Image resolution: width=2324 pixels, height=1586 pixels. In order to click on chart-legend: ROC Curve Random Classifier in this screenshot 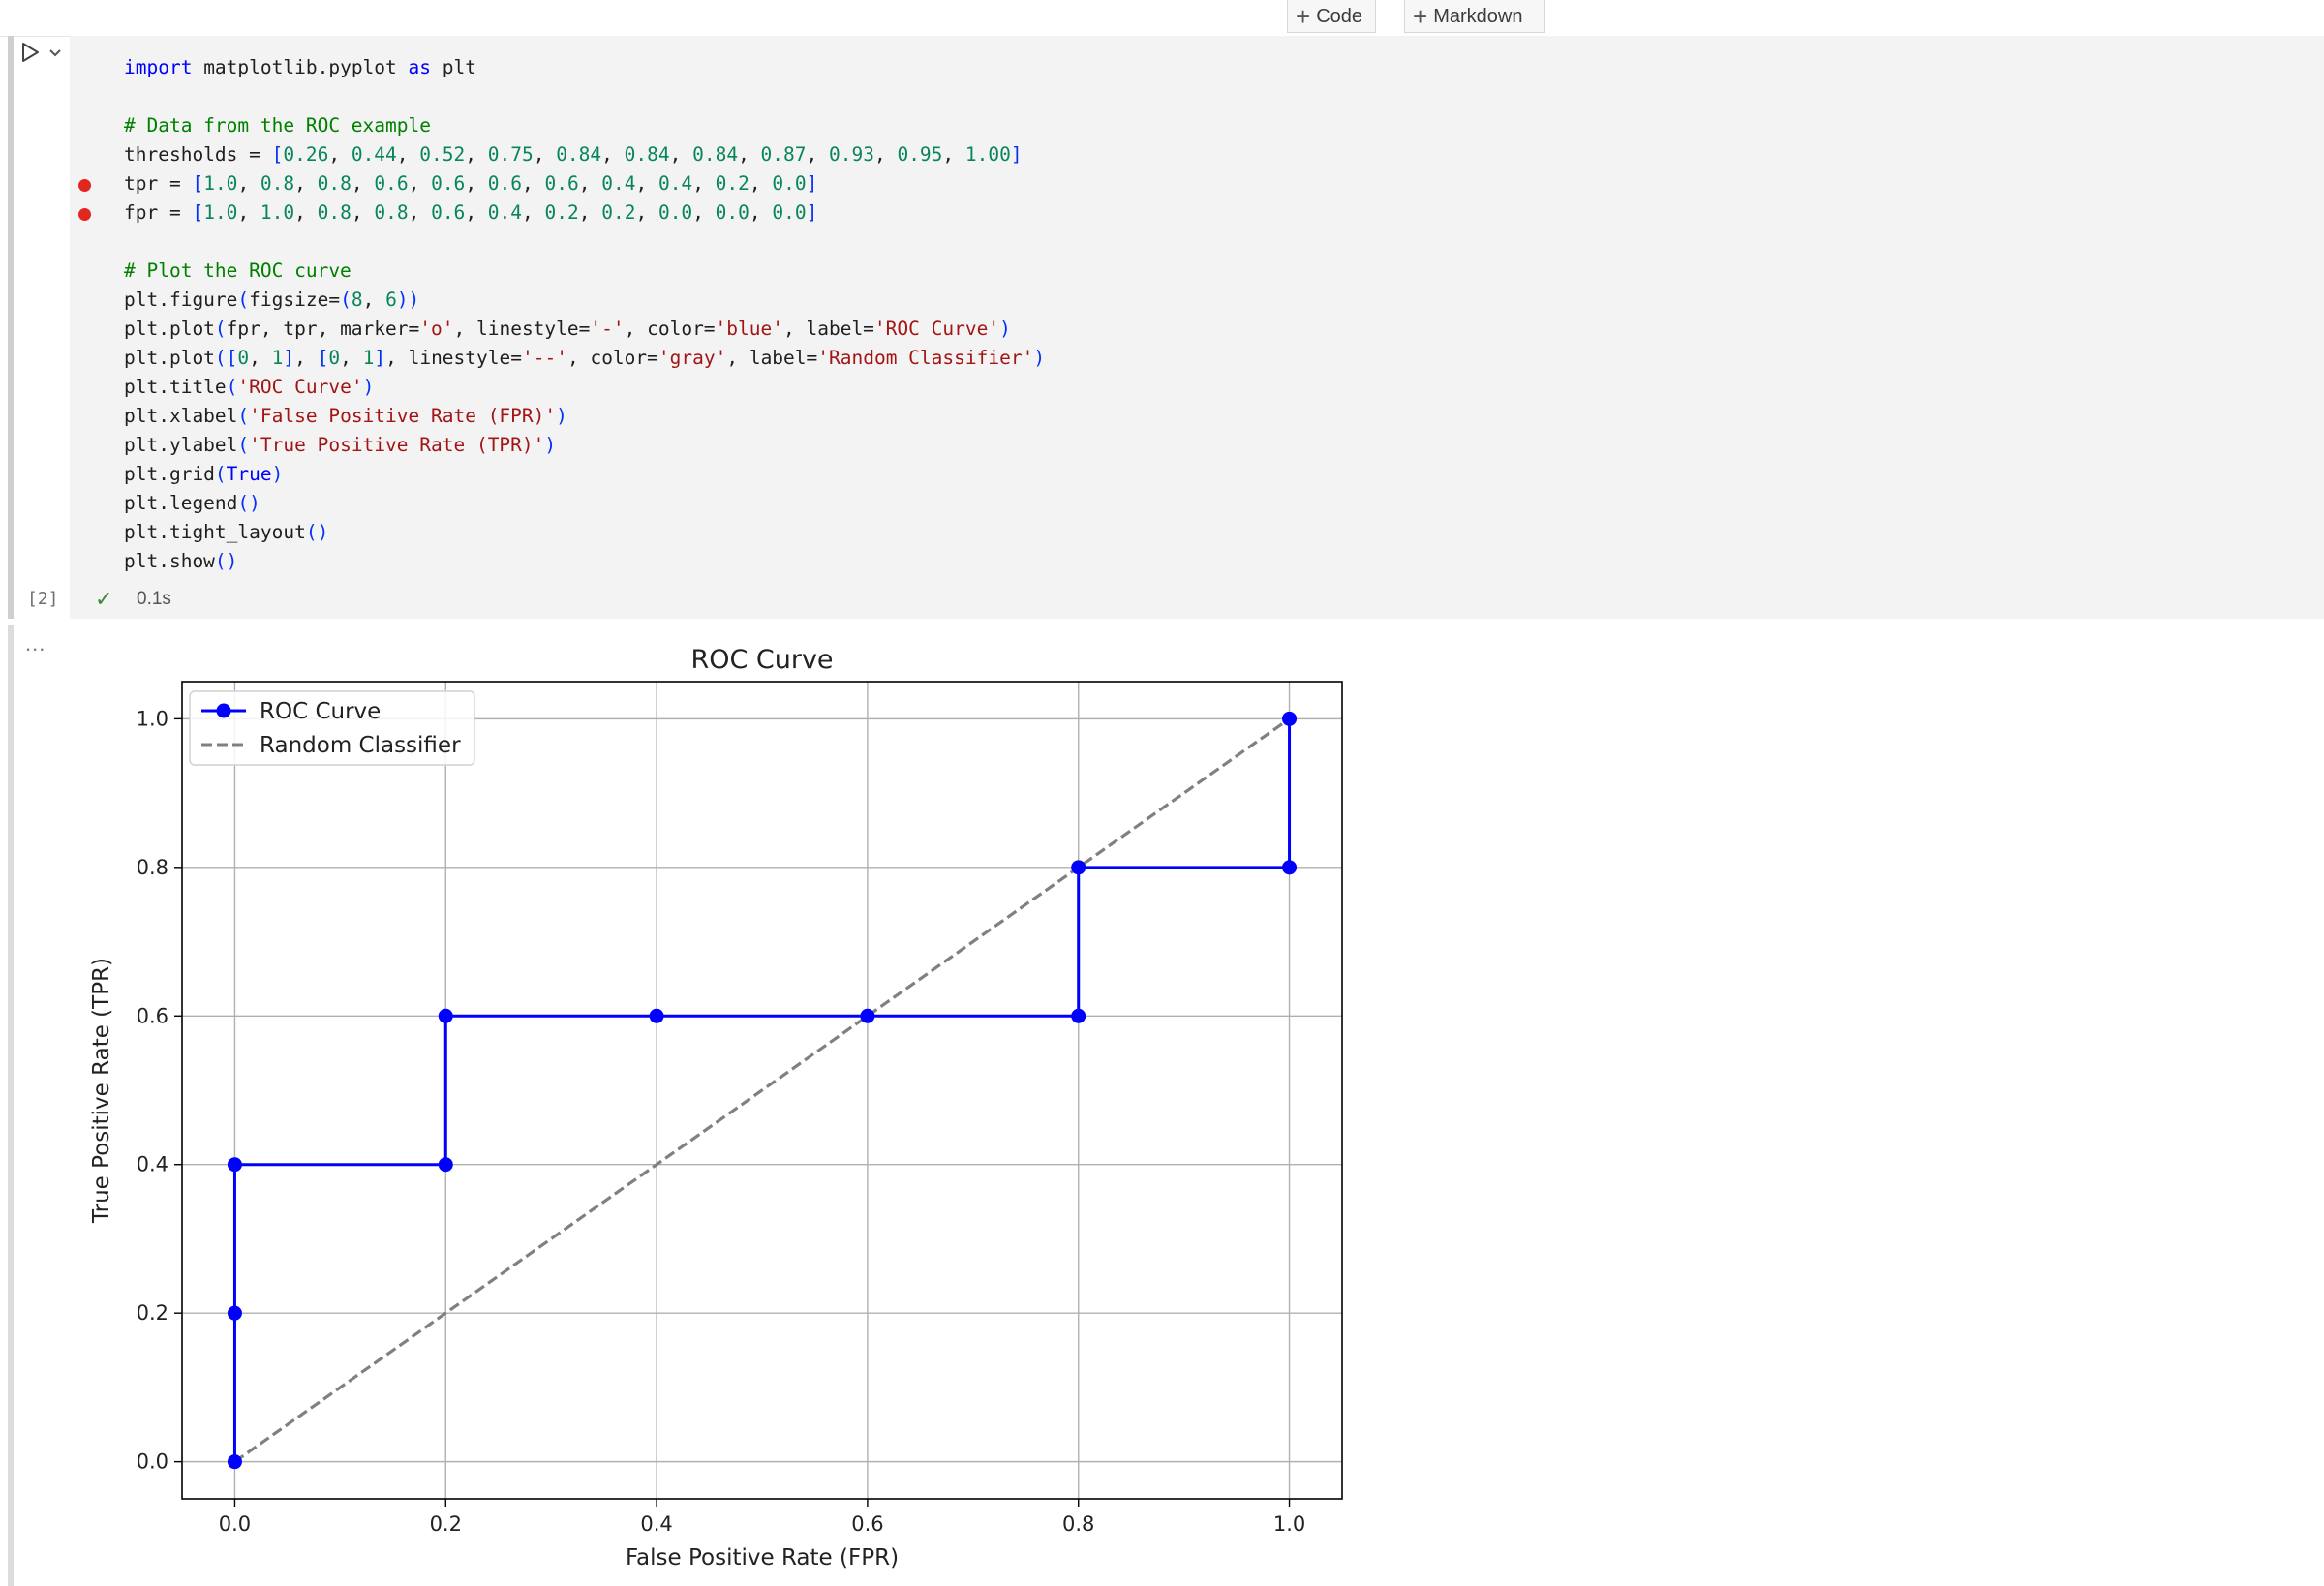, I will do `click(332, 728)`.